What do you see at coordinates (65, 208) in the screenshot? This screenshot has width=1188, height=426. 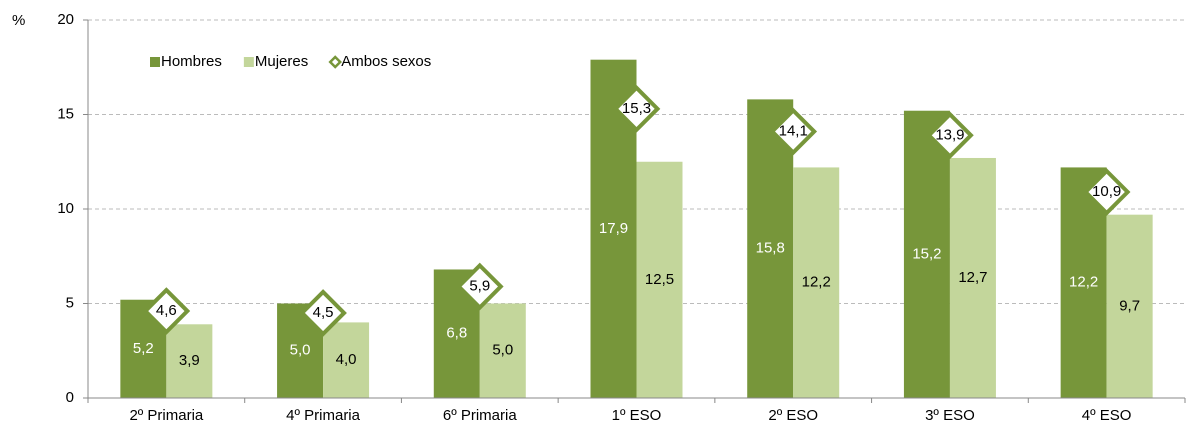 I see `y-tick-label: 10` at bounding box center [65, 208].